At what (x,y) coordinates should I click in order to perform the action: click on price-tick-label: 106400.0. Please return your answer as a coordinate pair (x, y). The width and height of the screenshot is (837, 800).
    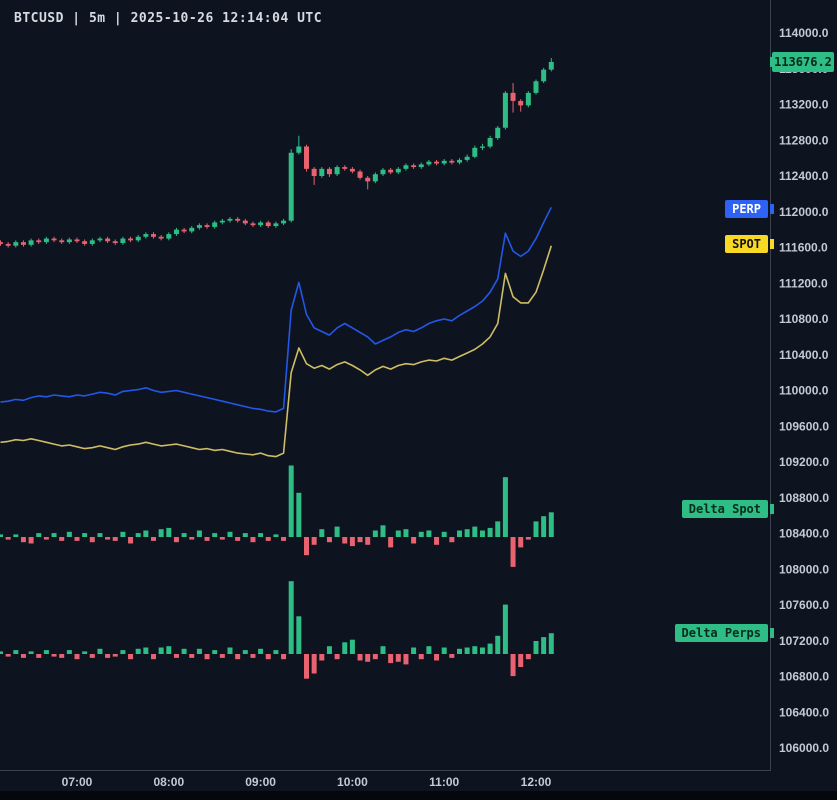
    Looking at the image, I should click on (804, 712).